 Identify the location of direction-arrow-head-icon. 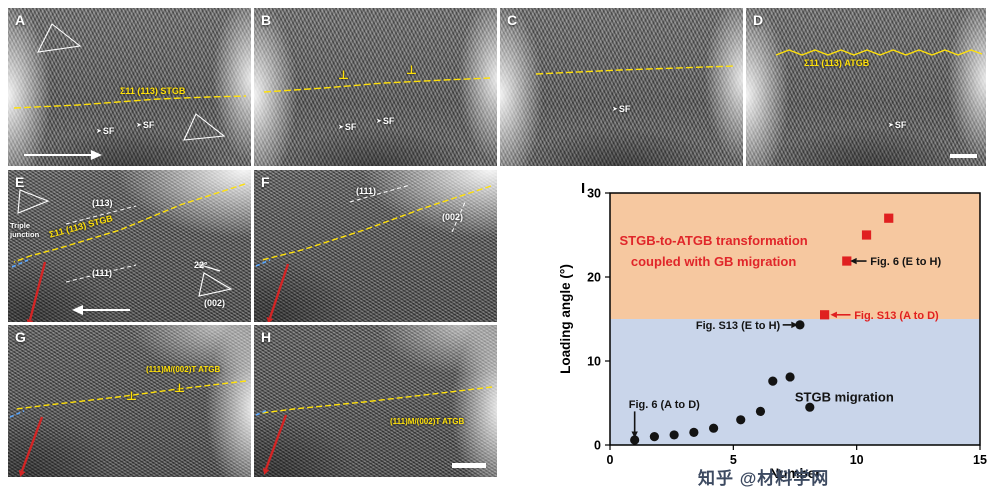
(96, 155).